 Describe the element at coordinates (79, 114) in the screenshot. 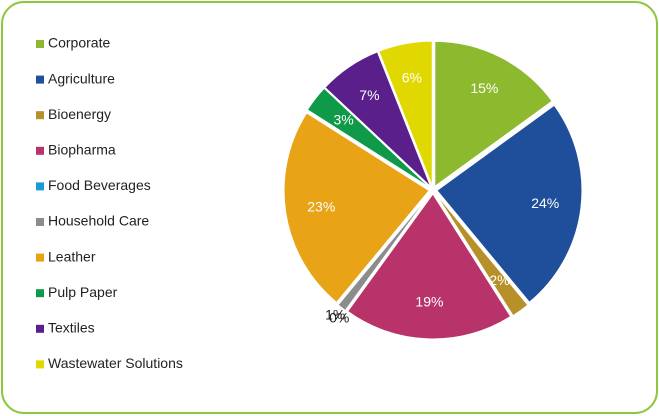

I see `legend-label: Bioenergy` at that location.